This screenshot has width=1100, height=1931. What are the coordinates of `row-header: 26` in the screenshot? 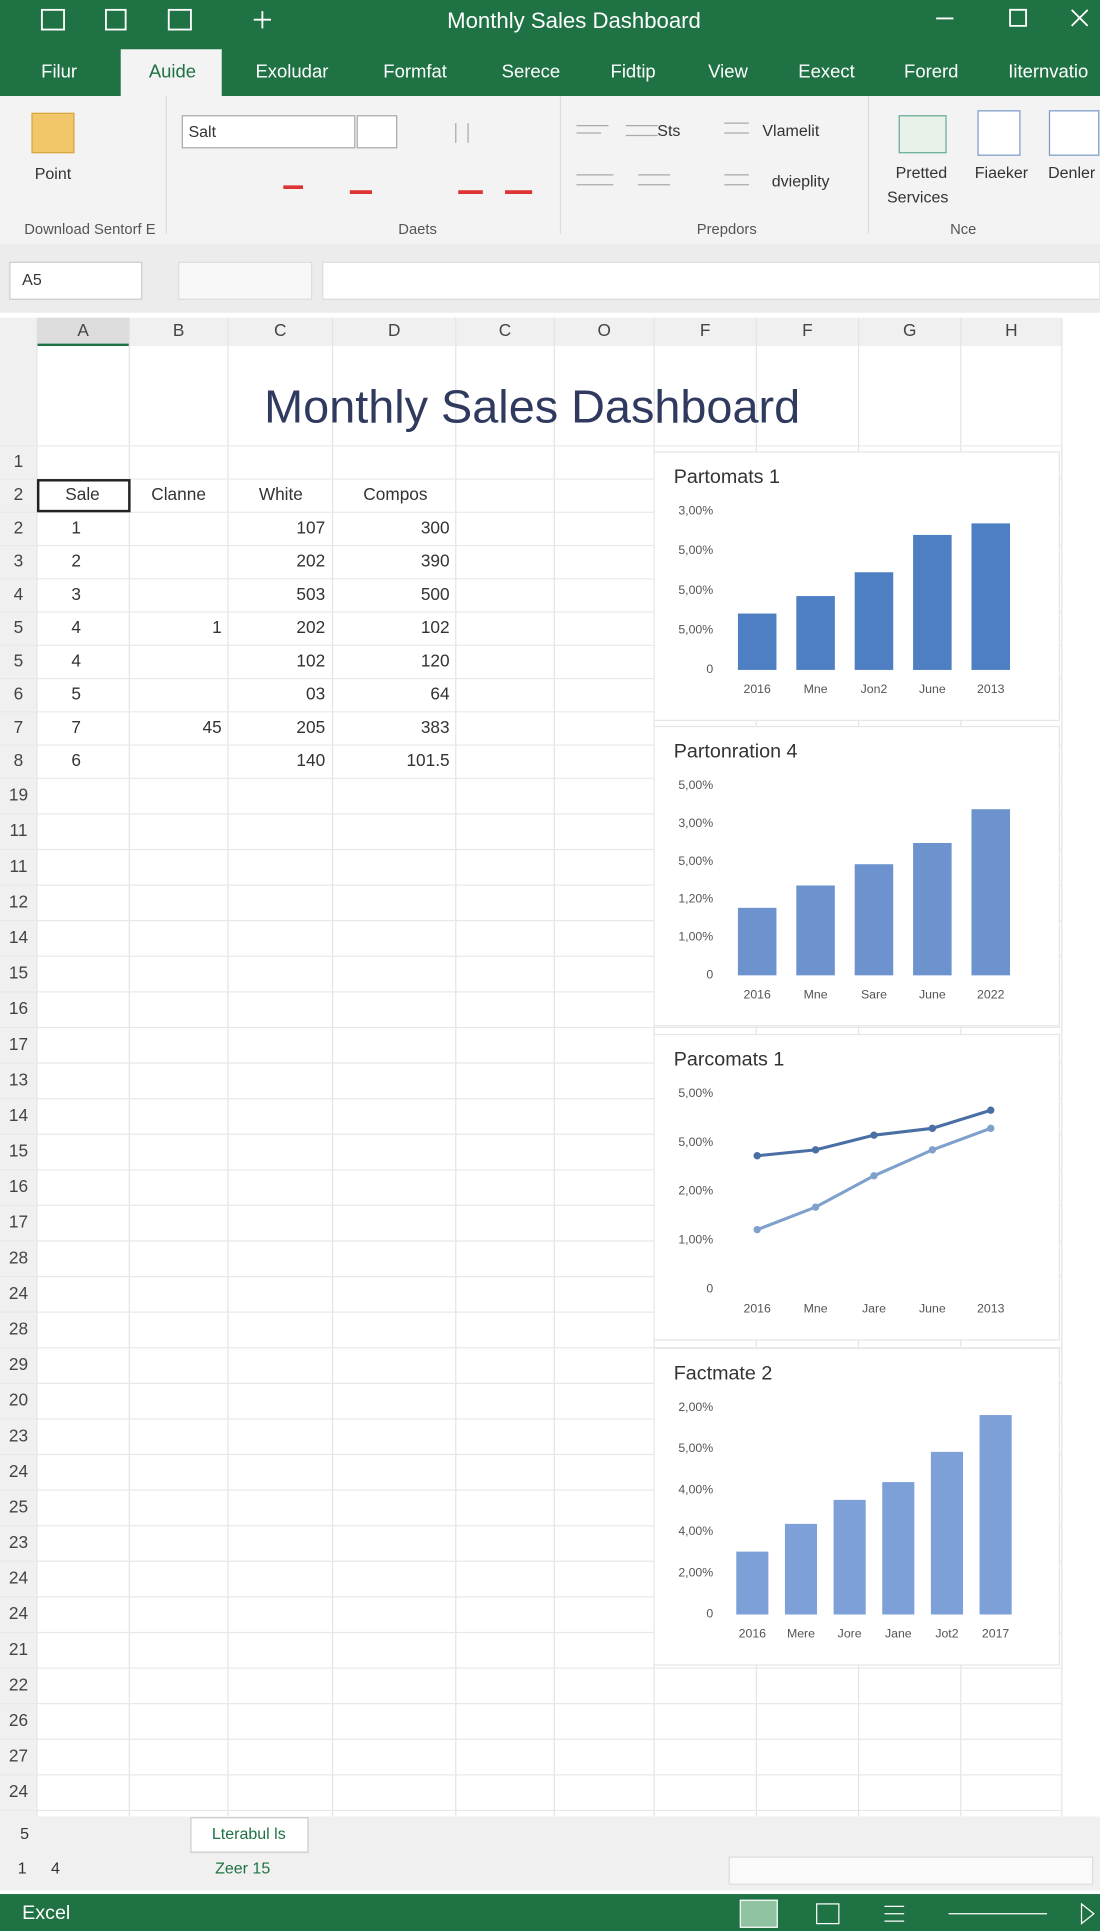 It's located at (18, 1720).